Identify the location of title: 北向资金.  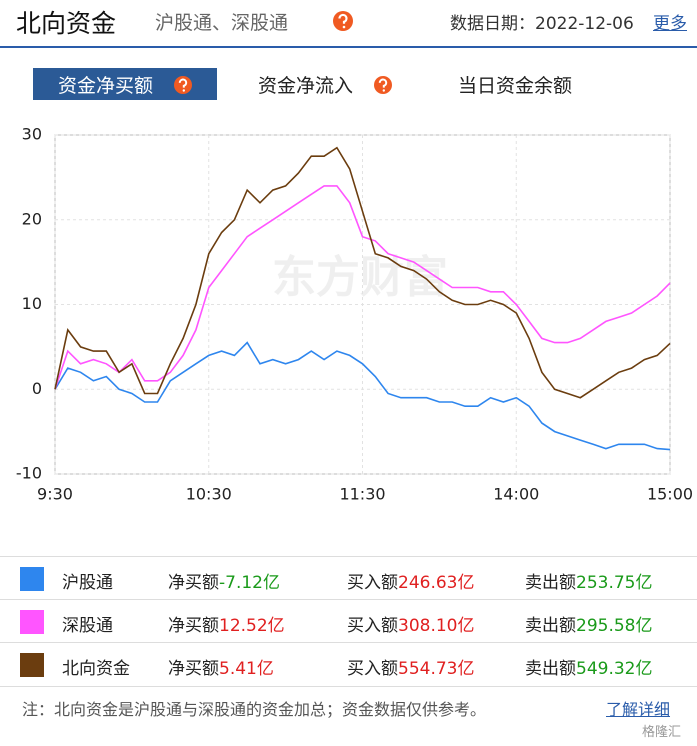
(66, 23).